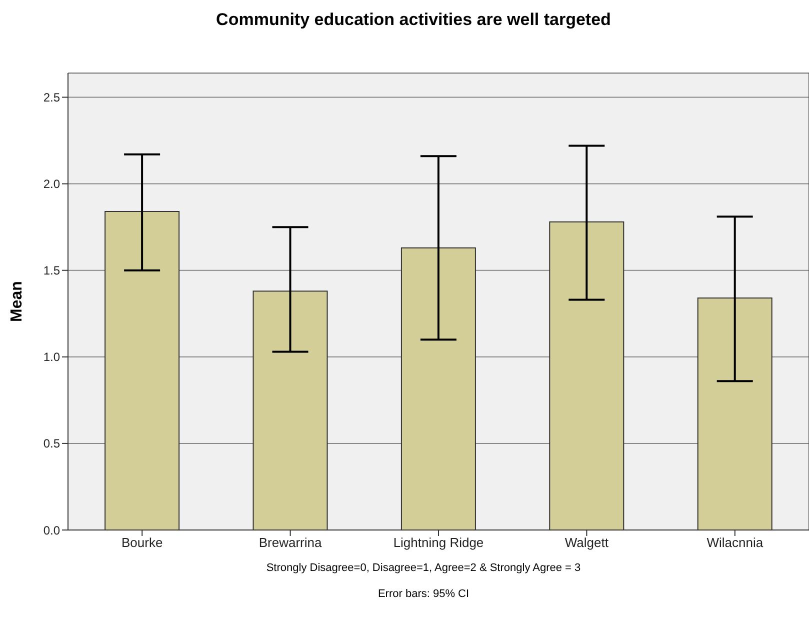 Image resolution: width=809 pixels, height=619 pixels. Describe the element at coordinates (51, 184) in the screenshot. I see `y-tick-label: 2.0` at that location.